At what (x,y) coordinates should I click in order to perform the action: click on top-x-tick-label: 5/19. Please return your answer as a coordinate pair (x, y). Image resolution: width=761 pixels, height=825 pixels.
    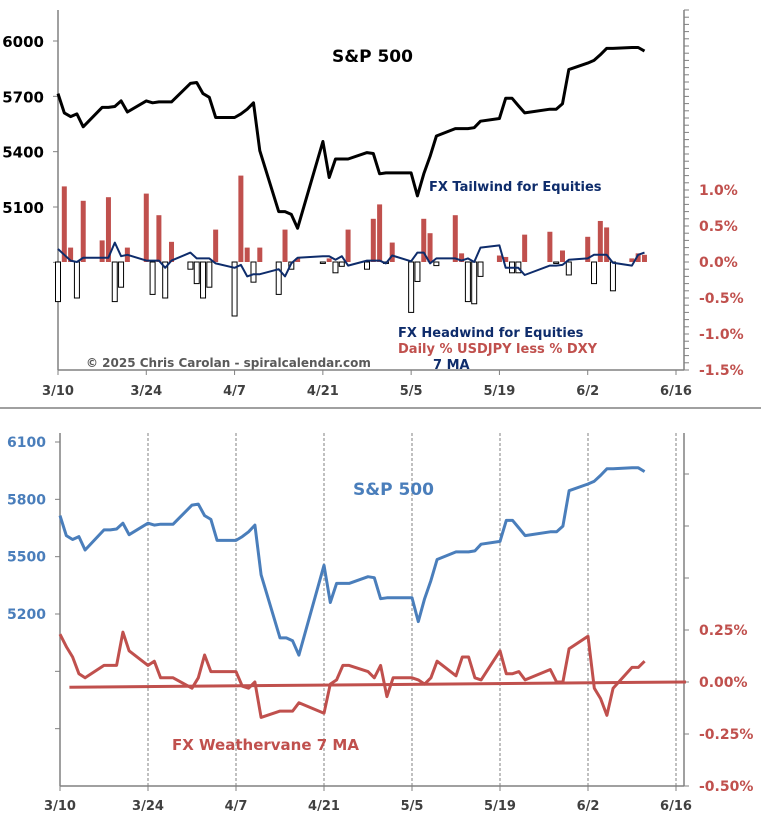
    Looking at the image, I should click on (499, 391).